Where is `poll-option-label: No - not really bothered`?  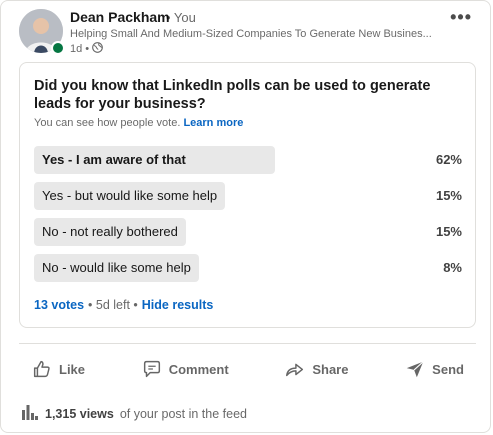
poll-option-label: No - not really bothered is located at coordinates (110, 231).